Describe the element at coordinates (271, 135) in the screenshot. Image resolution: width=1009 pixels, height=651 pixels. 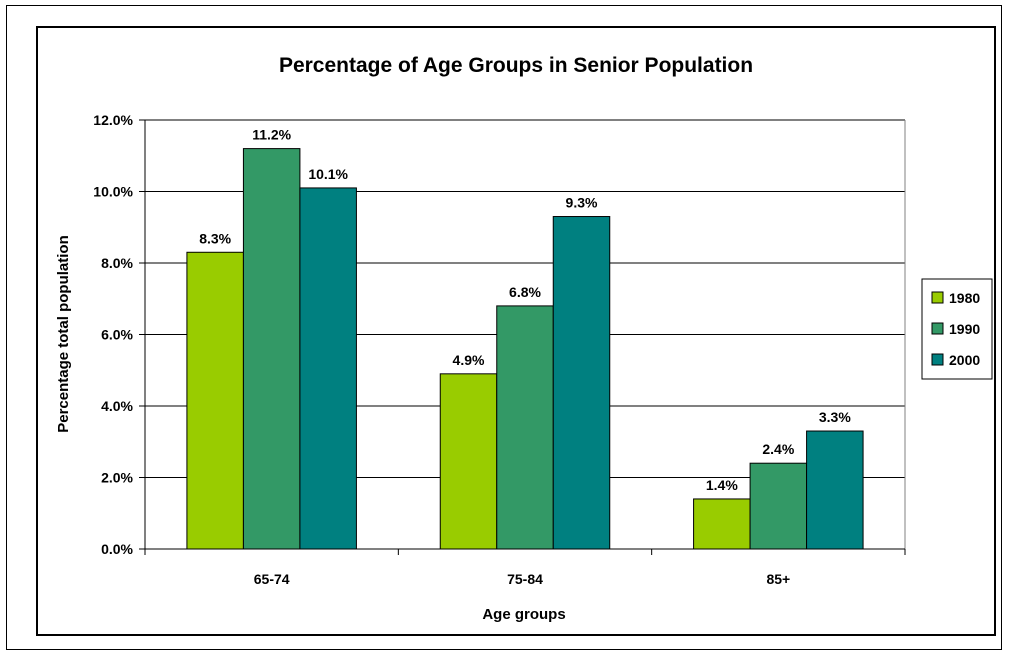
I see `data-label: 11.2%` at that location.